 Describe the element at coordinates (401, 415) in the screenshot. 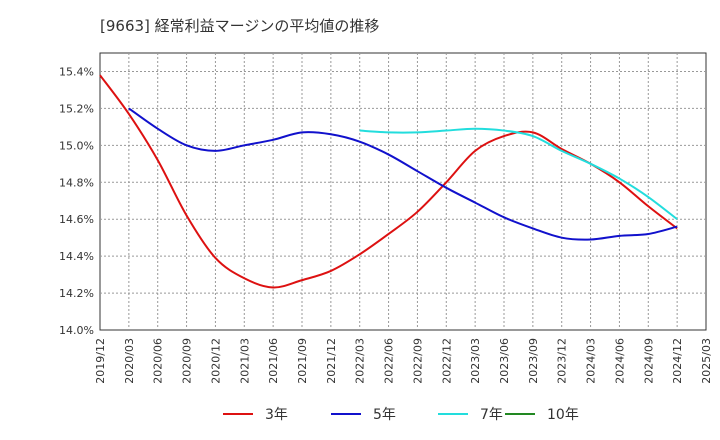

I see `legend: 3年 5年 7年 10年` at that location.